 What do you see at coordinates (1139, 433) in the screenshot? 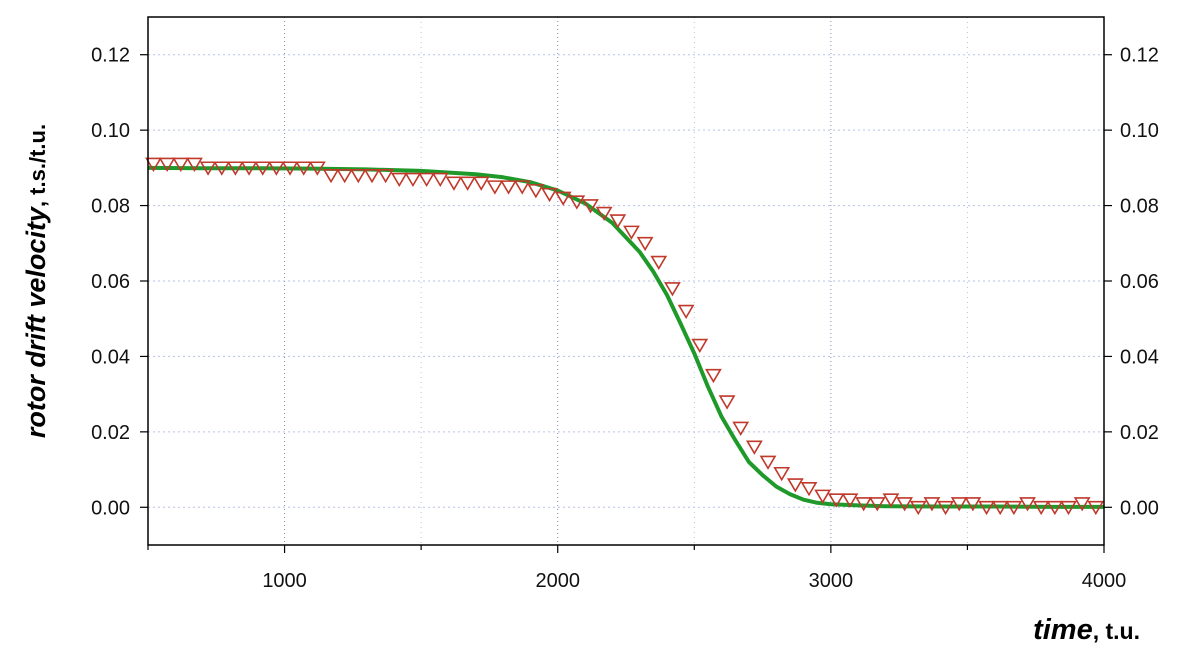
I see `y-tick-label-right: 0.02` at bounding box center [1139, 433].